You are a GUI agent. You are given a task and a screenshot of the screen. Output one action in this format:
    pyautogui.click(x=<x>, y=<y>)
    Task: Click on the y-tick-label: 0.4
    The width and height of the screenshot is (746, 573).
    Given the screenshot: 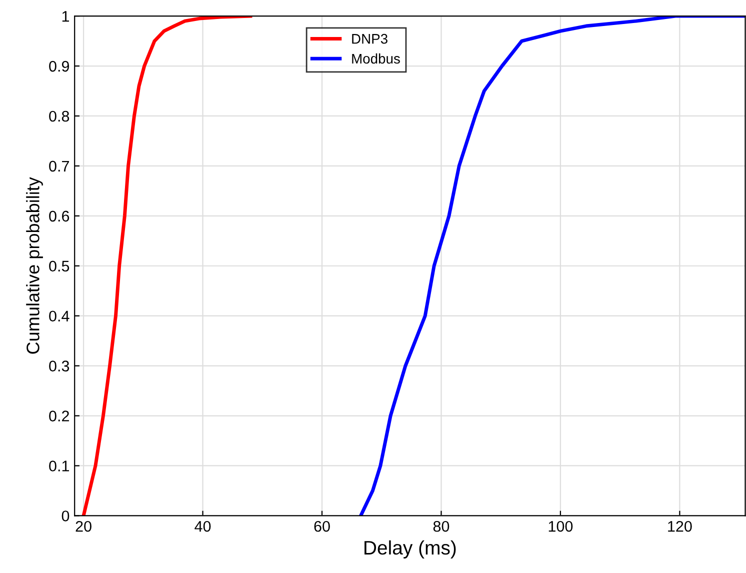 What is the action you would take?
    pyautogui.click(x=59, y=316)
    